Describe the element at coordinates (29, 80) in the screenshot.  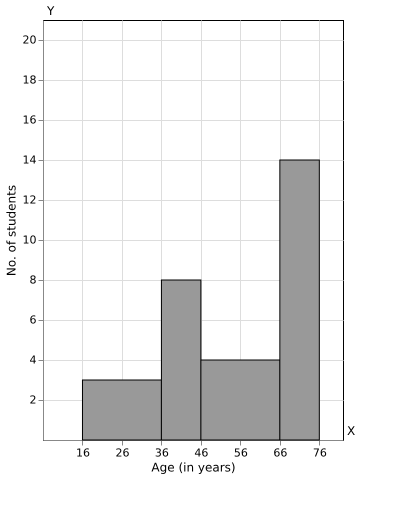
I see `y-tick-label: 18` at that location.